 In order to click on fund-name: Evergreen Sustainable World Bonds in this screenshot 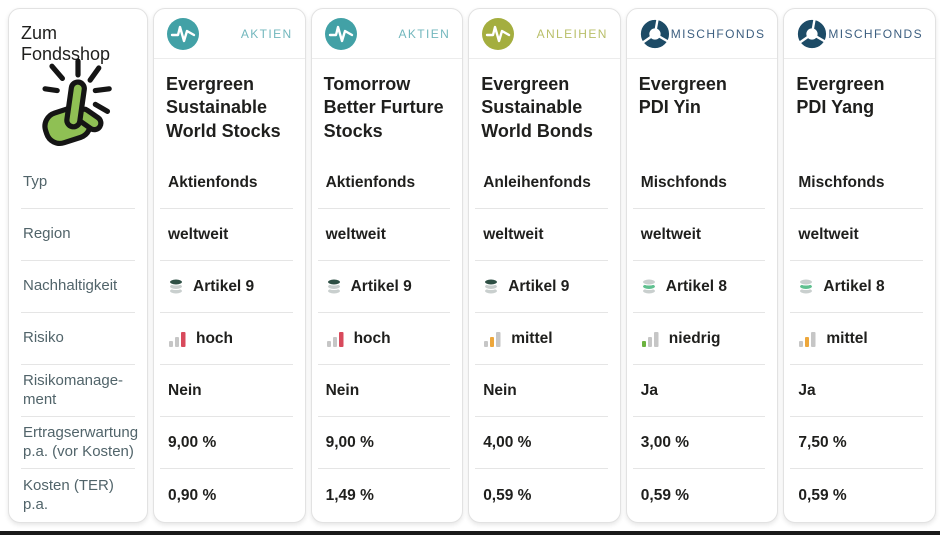, I will do `click(537, 107)`.